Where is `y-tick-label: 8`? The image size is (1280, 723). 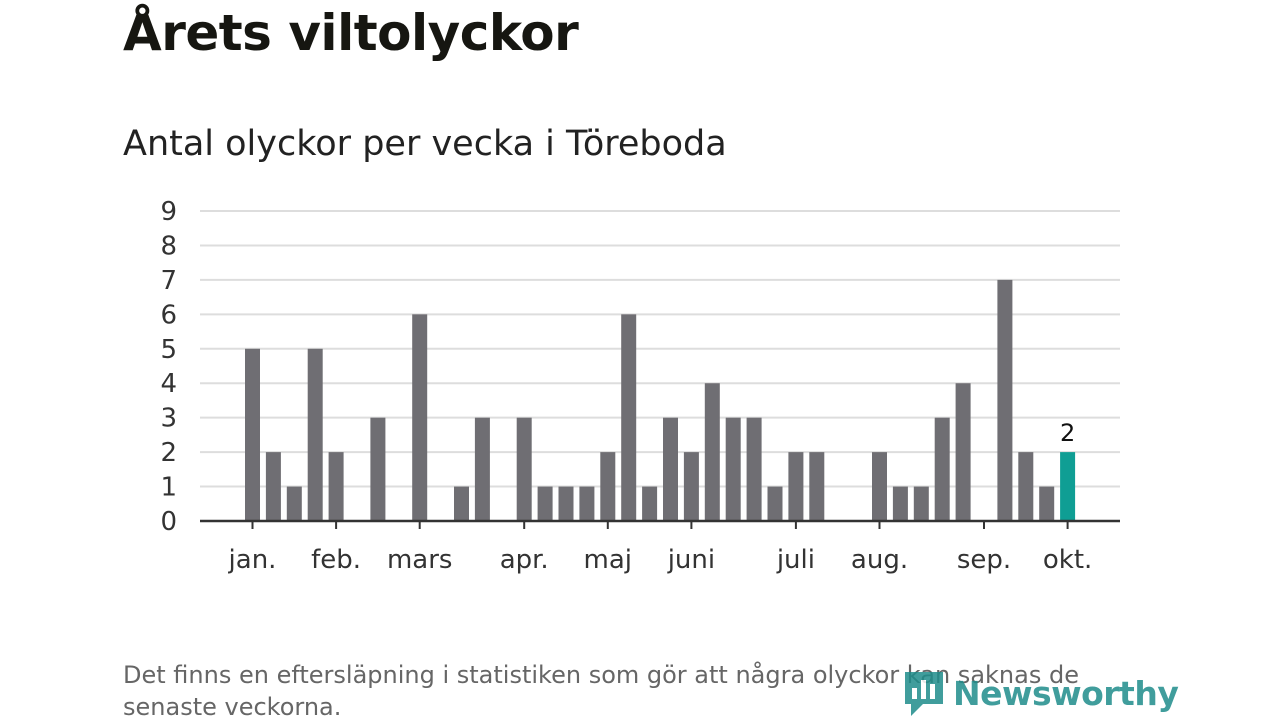 y-tick-label: 8 is located at coordinates (168, 246).